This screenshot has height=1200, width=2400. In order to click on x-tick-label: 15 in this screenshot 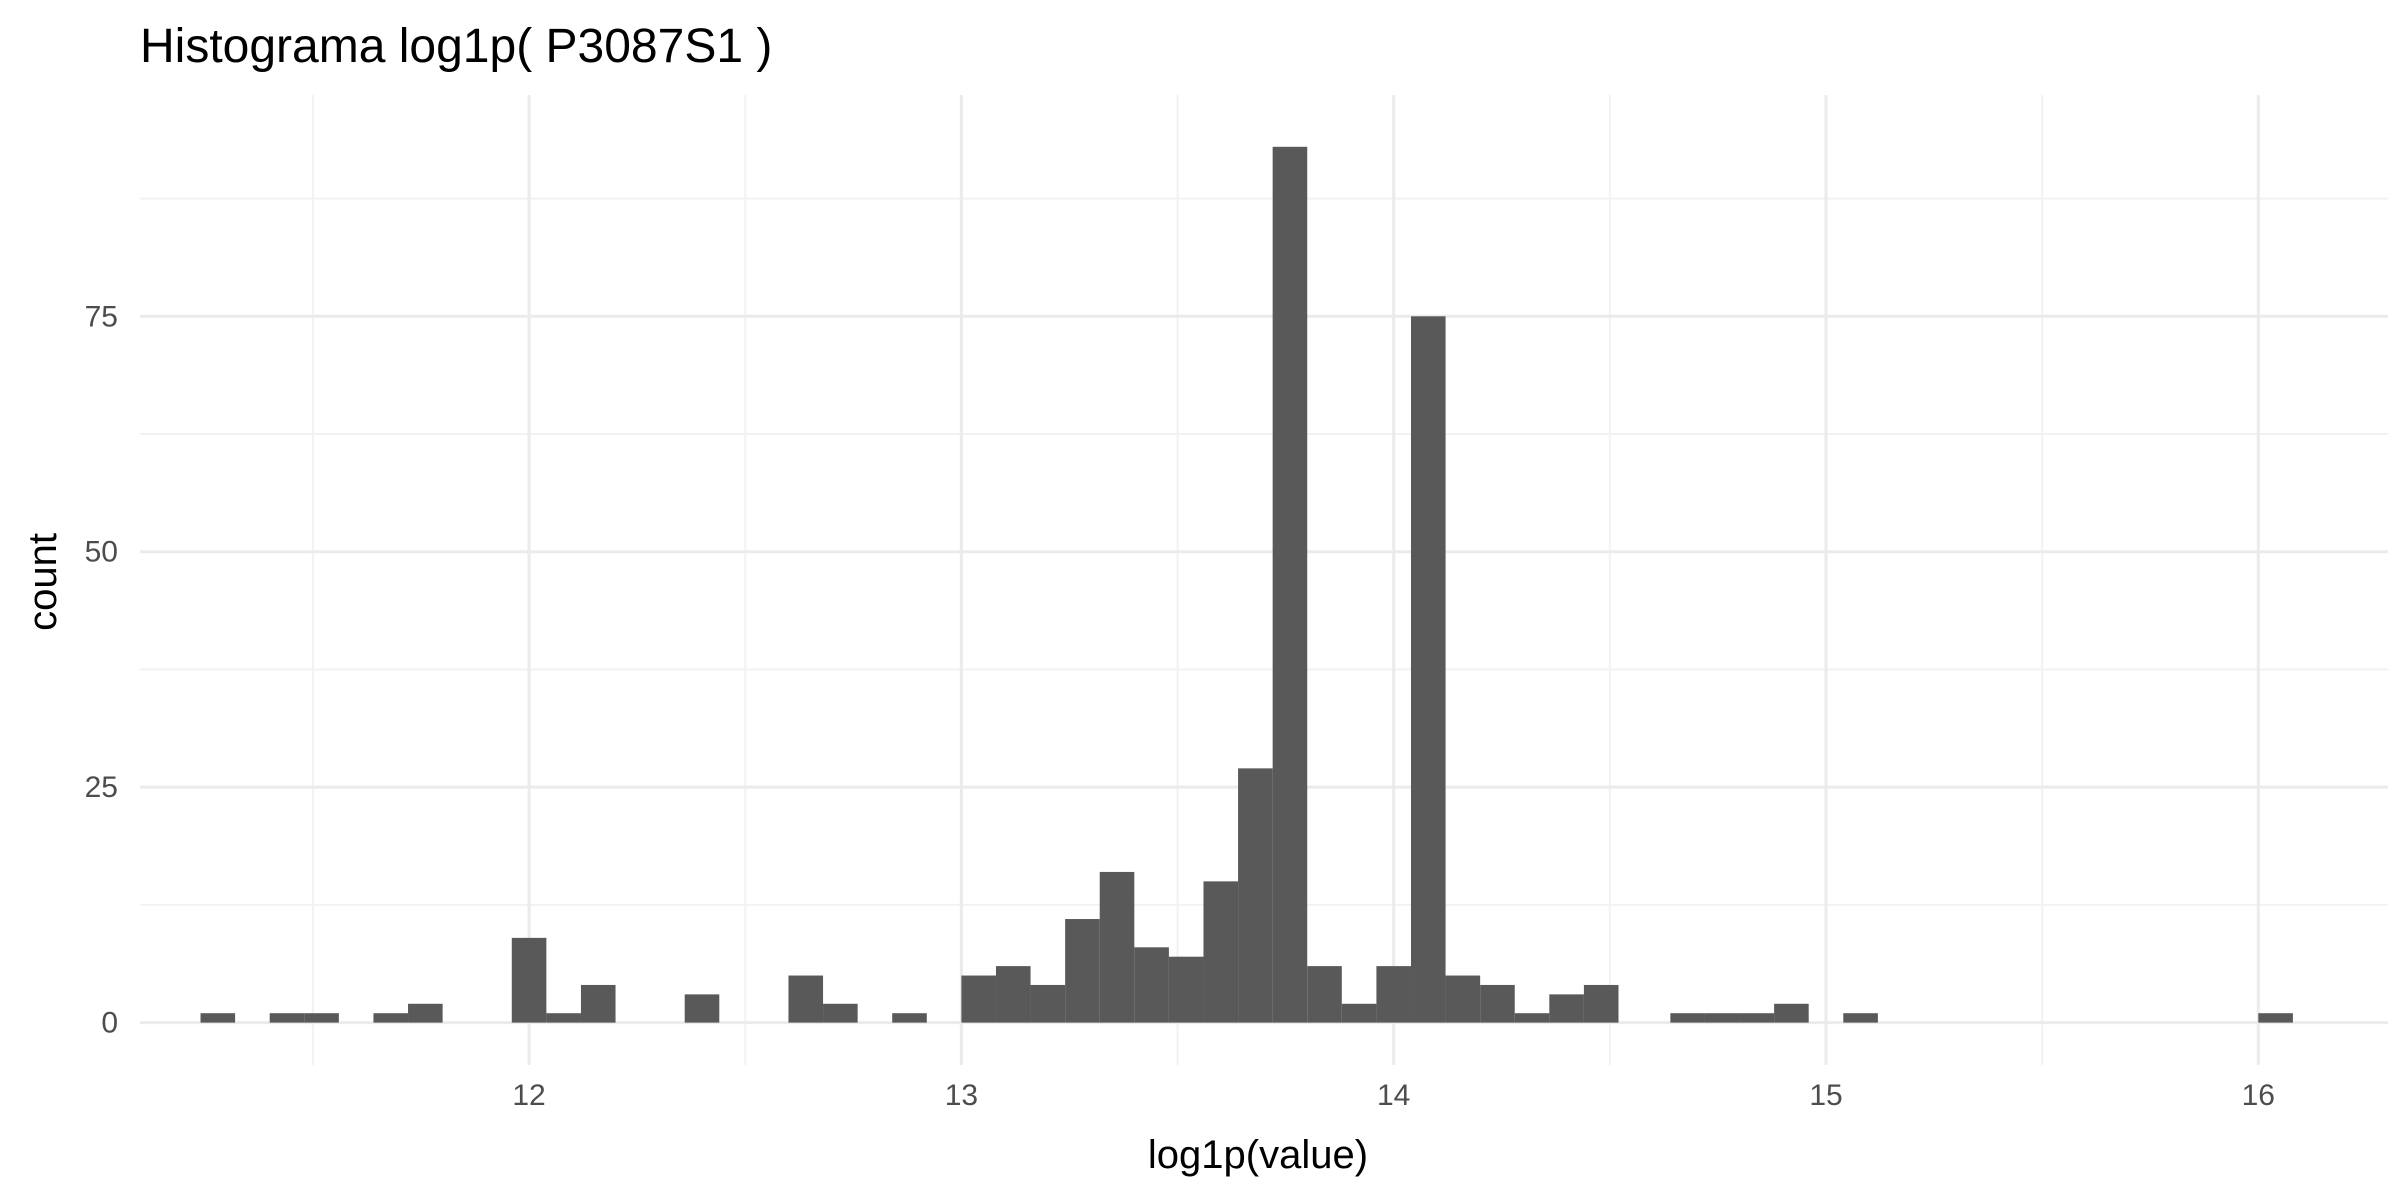, I will do `click(1825, 1095)`.